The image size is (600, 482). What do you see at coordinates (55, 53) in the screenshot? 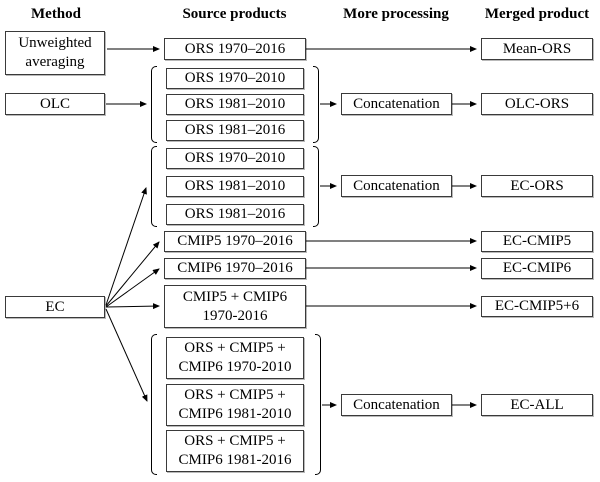
I see `node-unweighted-averaging: Unweighted averaging` at bounding box center [55, 53].